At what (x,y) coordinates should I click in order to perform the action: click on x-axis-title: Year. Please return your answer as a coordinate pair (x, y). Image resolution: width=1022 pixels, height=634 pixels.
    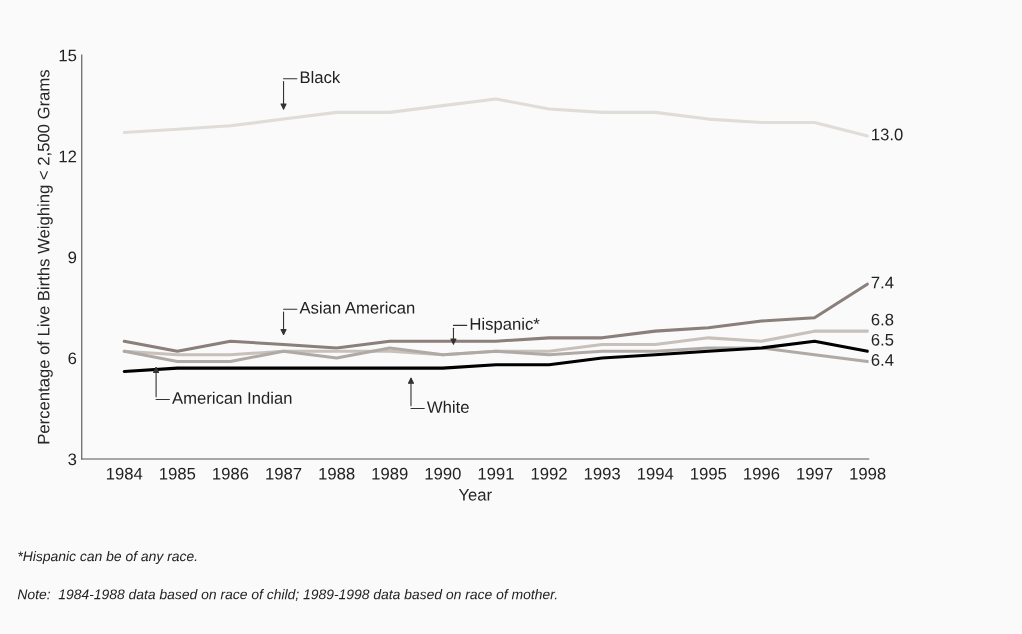
    Looking at the image, I should click on (475, 495).